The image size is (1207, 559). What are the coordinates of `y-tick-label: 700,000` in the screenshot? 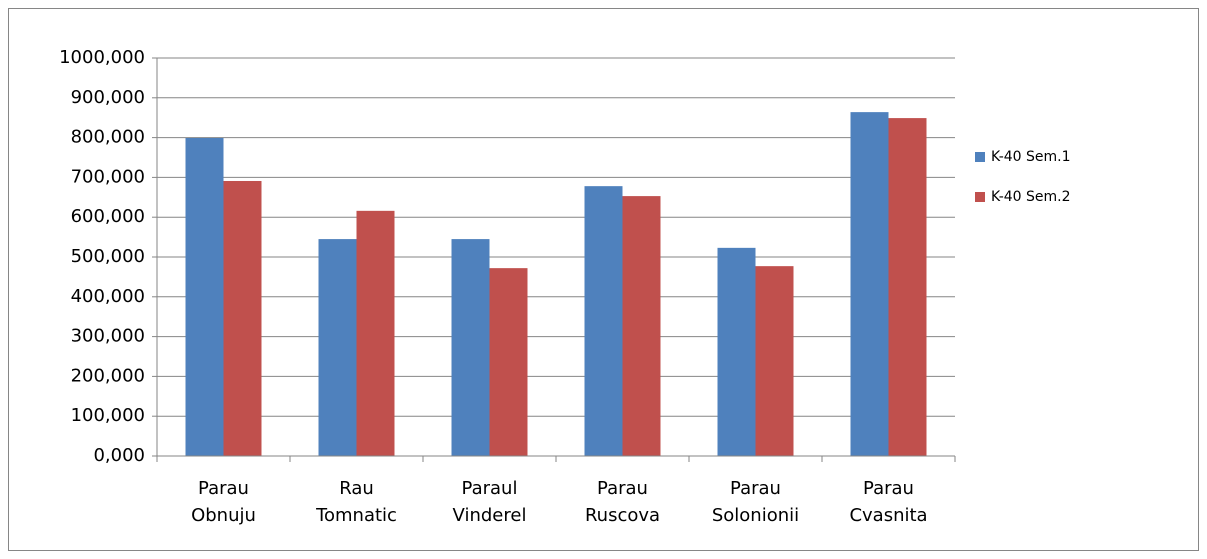 It's located at (108, 176).